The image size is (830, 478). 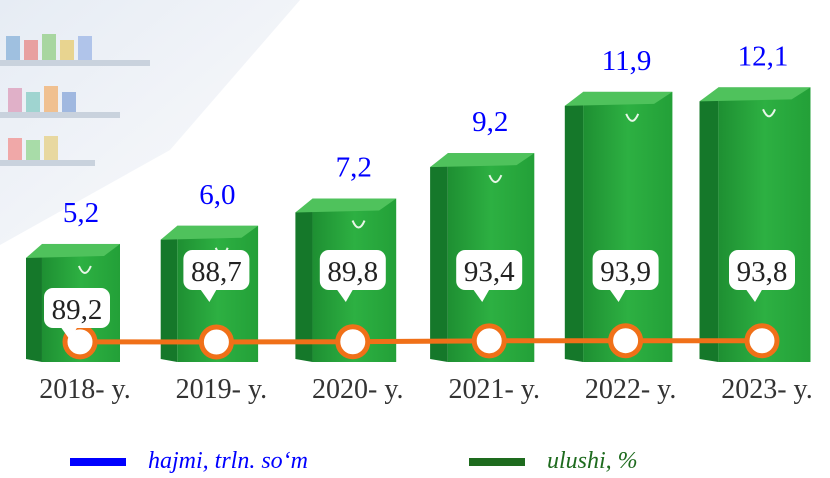 I want to click on line-value-label-5: 93,9, so click(x=625, y=272).